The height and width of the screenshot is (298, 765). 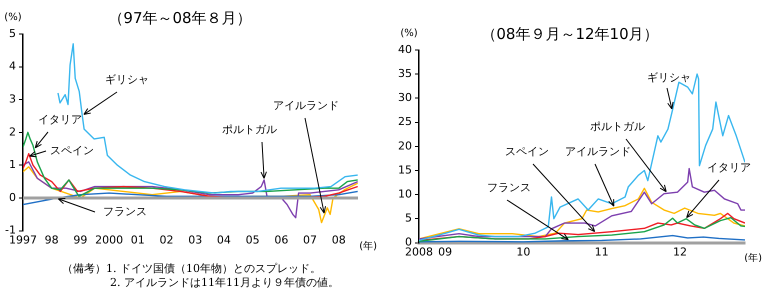 What do you see at coordinates (729, 167) in the screenshot?
I see `text: イタリア` at bounding box center [729, 167].